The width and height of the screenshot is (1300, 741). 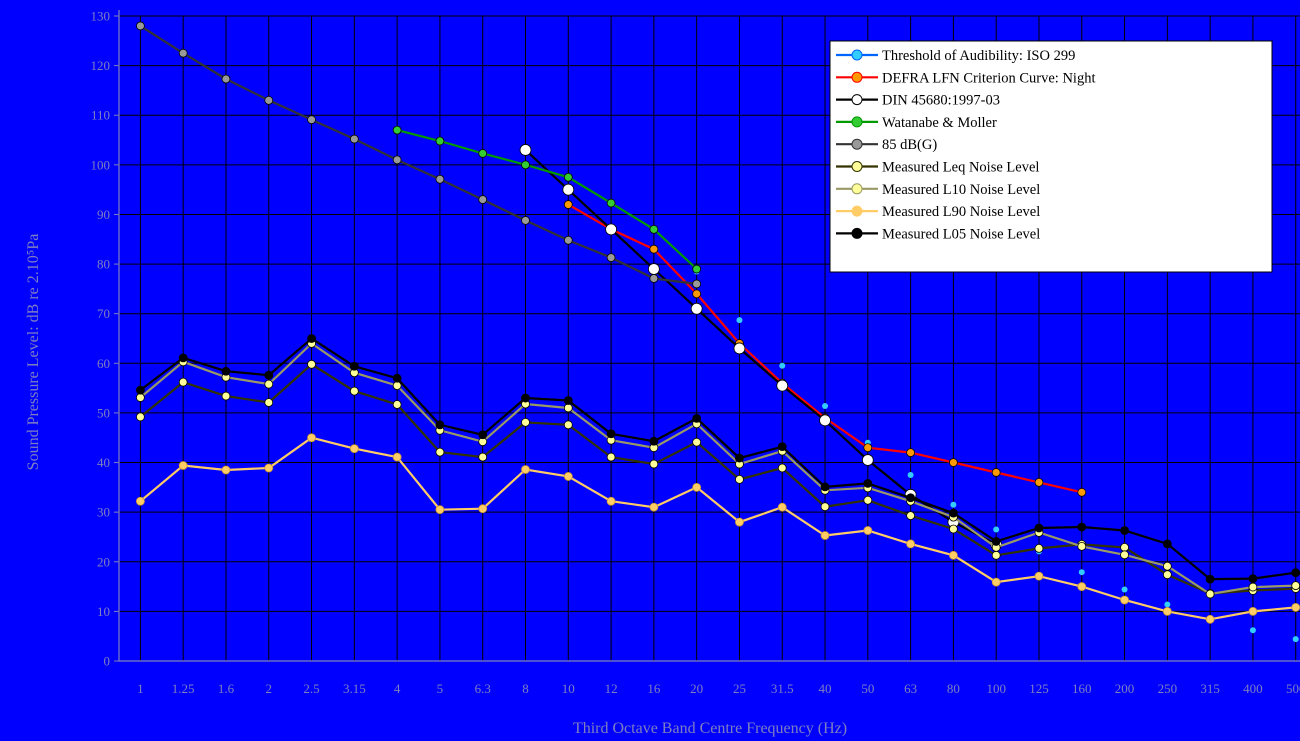 I want to click on x-tick-label: 4, so click(x=397, y=688).